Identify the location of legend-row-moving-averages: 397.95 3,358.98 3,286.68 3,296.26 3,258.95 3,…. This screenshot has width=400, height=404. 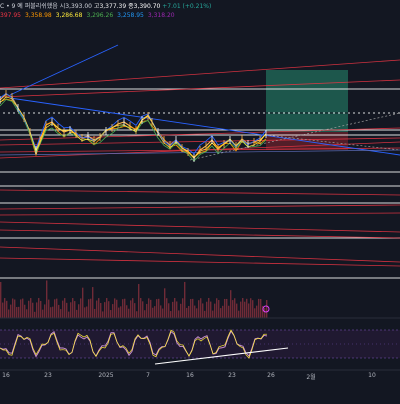
(105, 15).